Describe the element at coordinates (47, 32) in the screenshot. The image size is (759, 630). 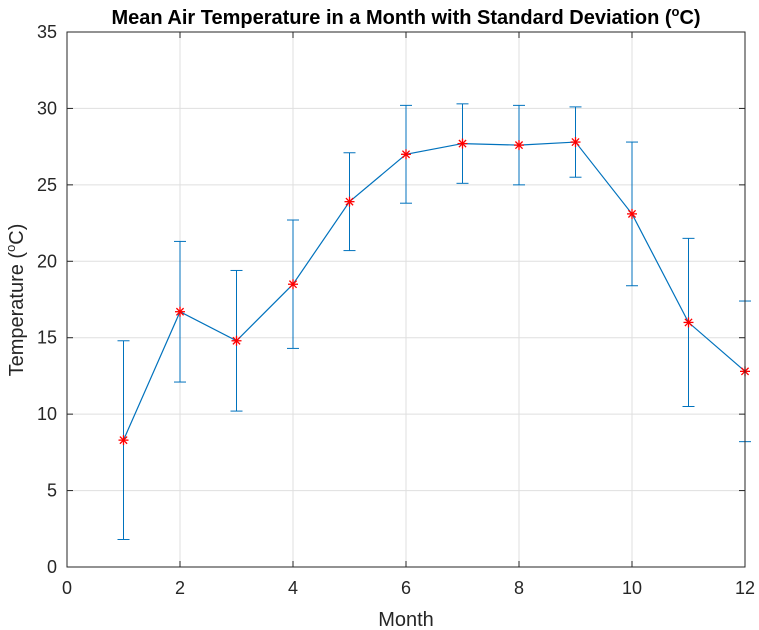
I see `y-tick-label: 35` at that location.